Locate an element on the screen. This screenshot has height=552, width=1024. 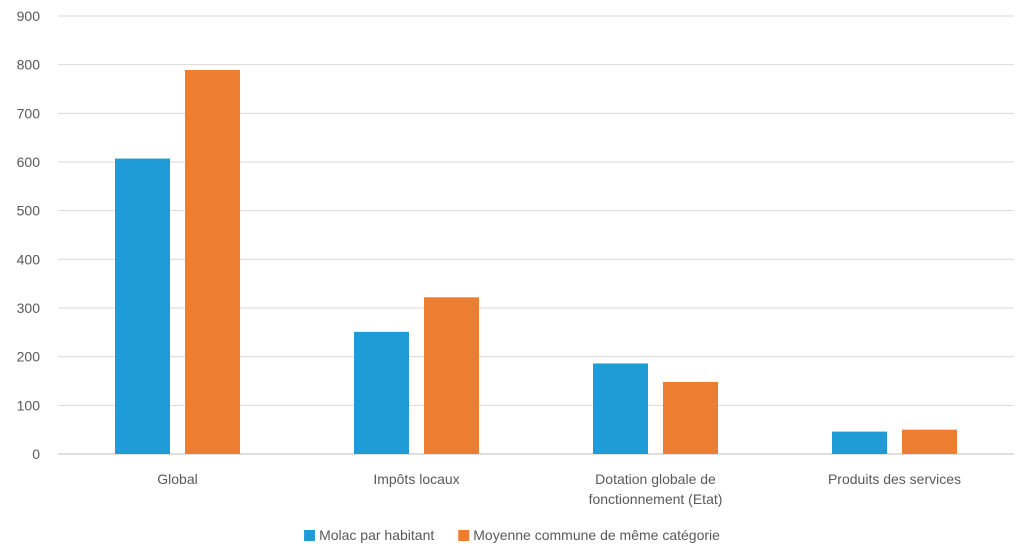
y-tick-label: 700 is located at coordinates (29, 113).